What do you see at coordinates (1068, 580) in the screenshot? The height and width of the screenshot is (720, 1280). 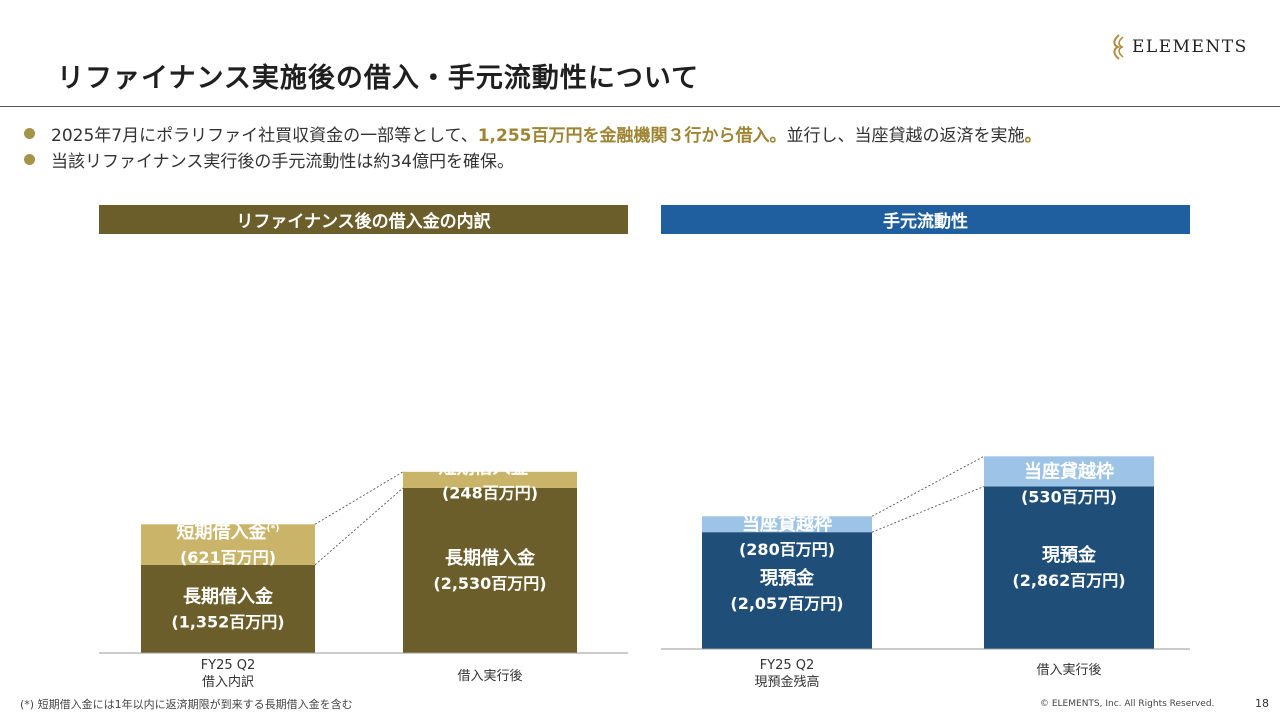 I see `data-label: (2,862百万円)` at bounding box center [1068, 580].